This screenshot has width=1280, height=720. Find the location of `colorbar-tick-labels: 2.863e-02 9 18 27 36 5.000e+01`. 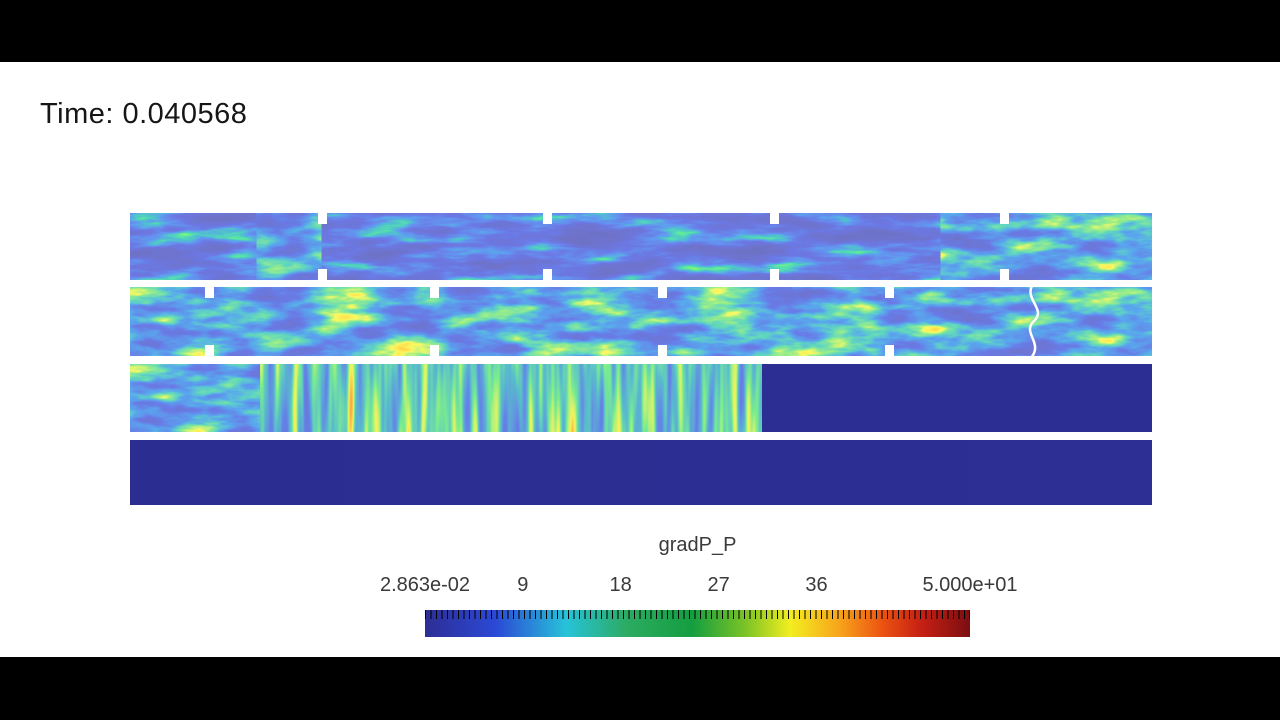

colorbar-tick-labels: 2.863e-02 9 18 27 36 5.000e+01 is located at coordinates (699, 586).